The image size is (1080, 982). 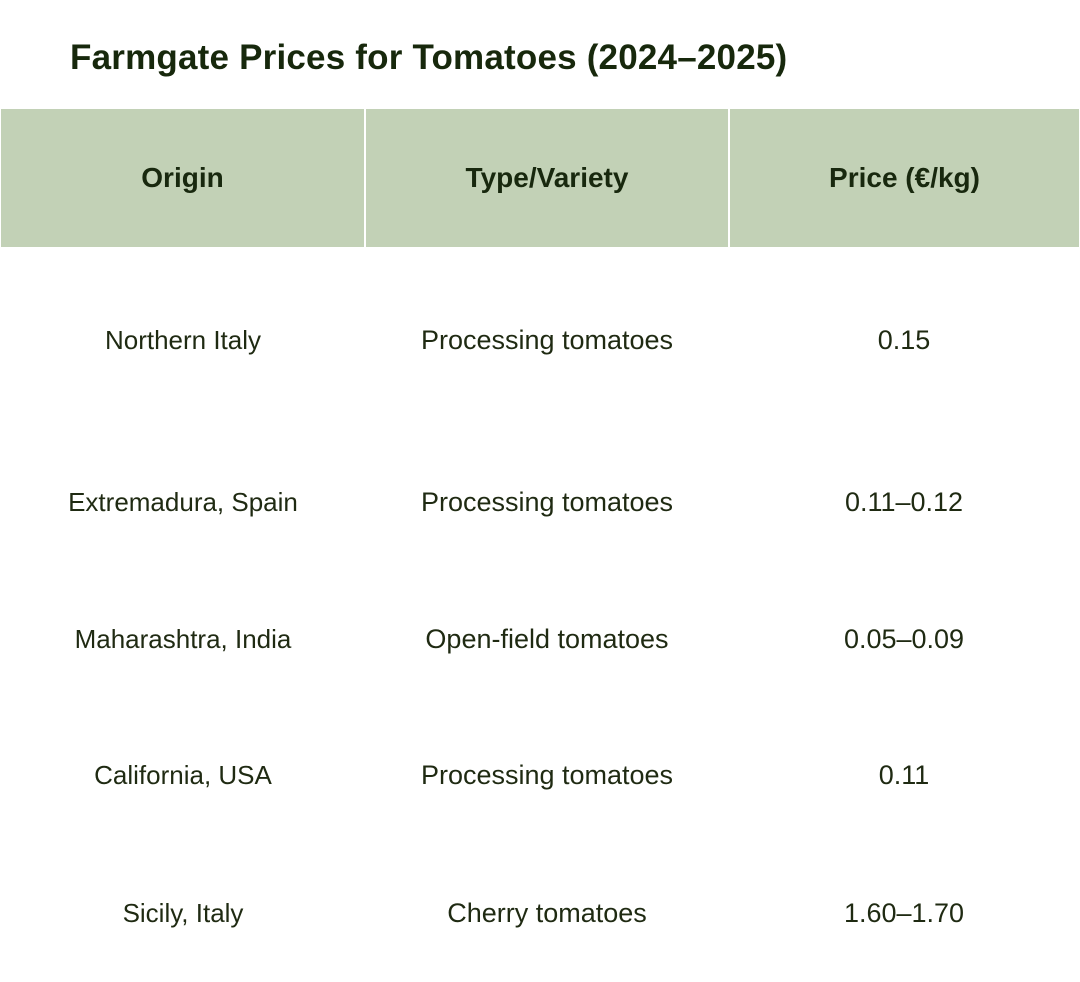 What do you see at coordinates (183, 912) in the screenshot?
I see `origin-cell: Sicily, Italy` at bounding box center [183, 912].